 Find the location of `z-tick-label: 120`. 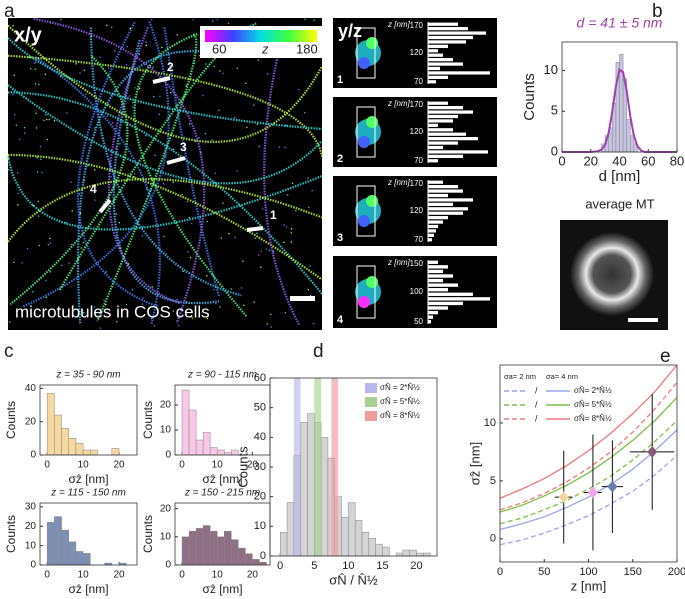

z-tick-label: 120 is located at coordinates (417, 210).